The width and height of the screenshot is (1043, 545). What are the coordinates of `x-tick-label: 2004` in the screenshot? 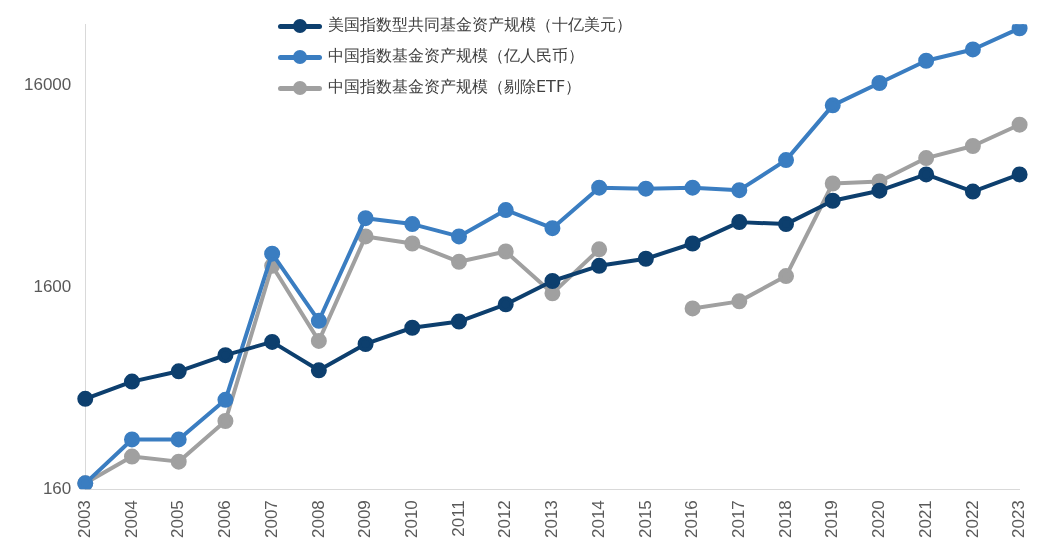 It's located at (131, 519).